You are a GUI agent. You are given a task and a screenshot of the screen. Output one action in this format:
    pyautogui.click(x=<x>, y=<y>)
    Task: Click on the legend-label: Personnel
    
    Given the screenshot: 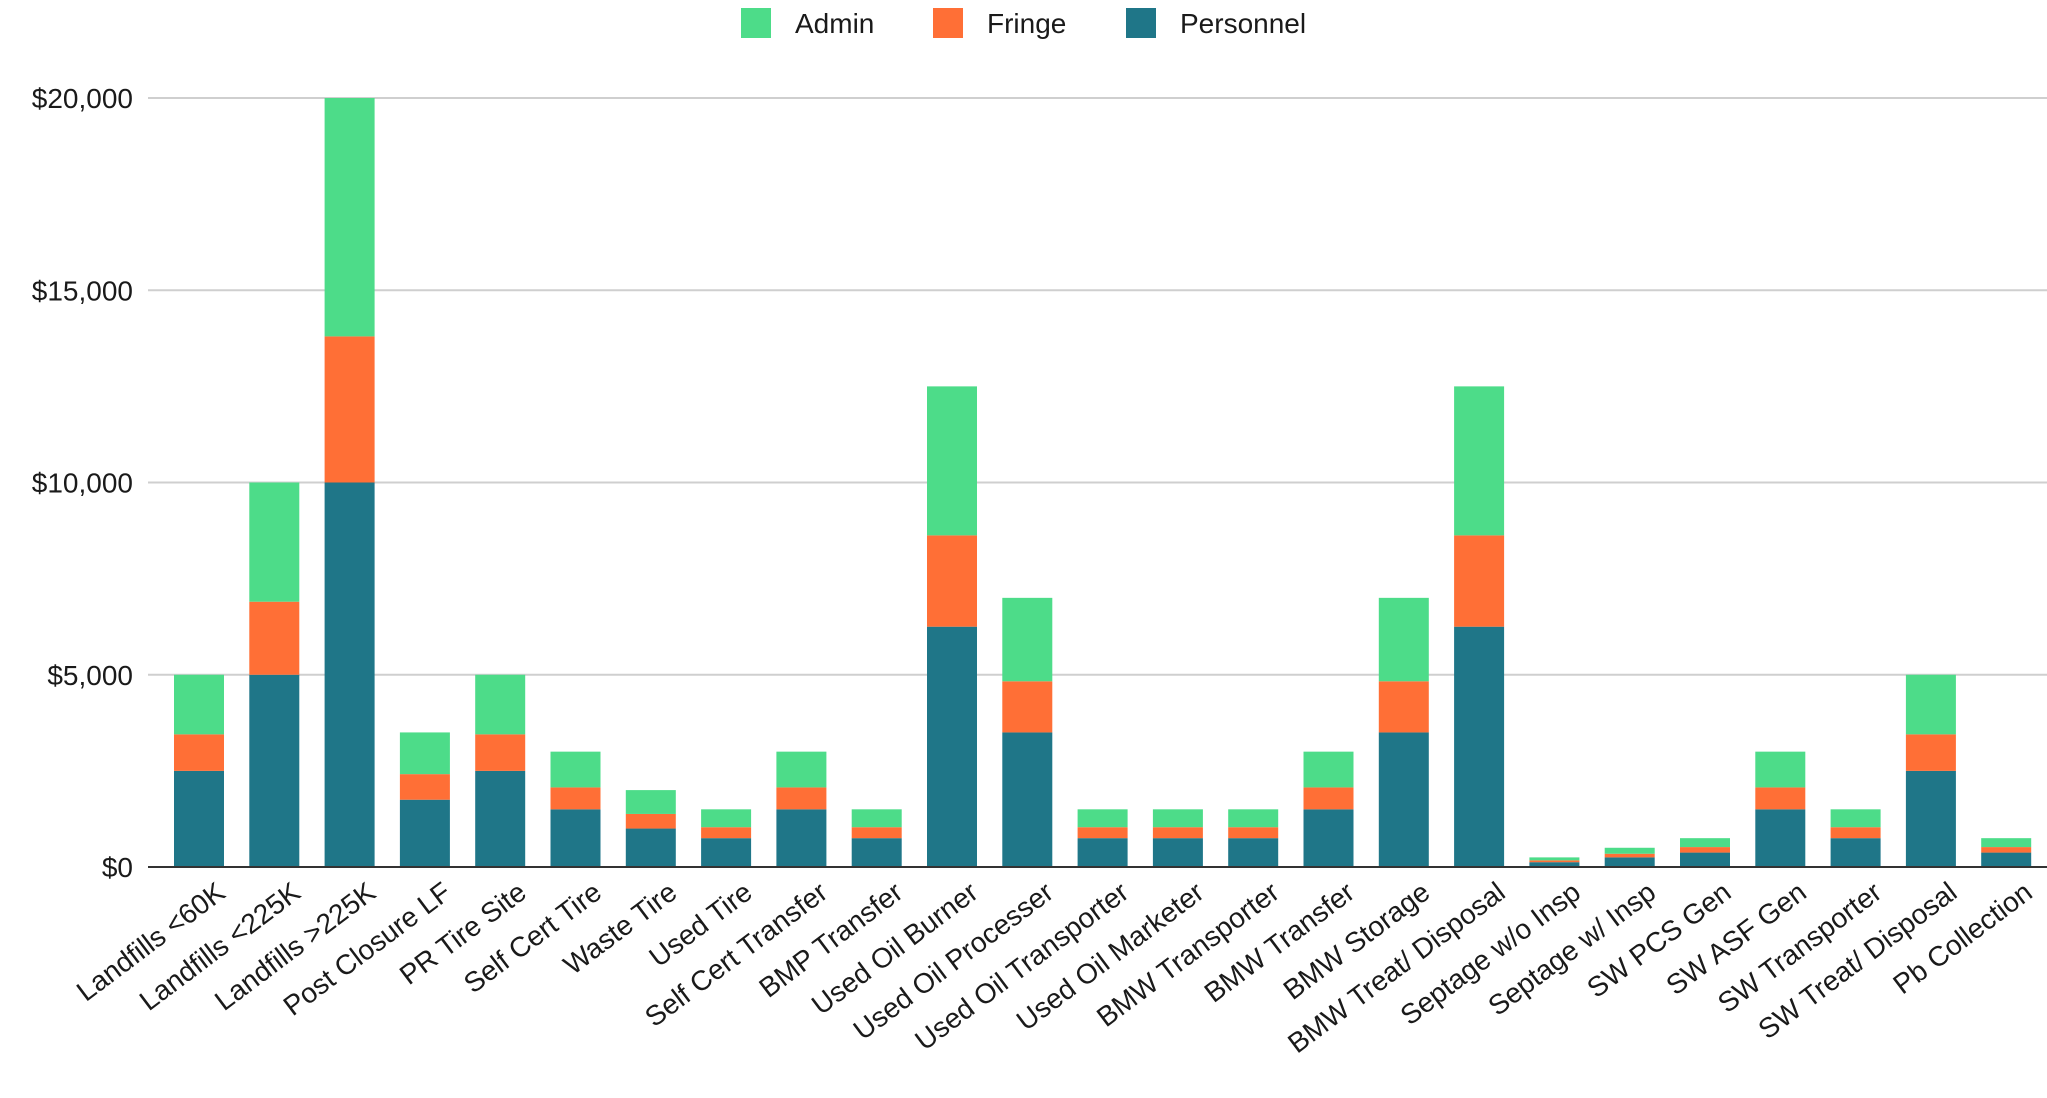 What is the action you would take?
    pyautogui.click(x=1243, y=23)
    